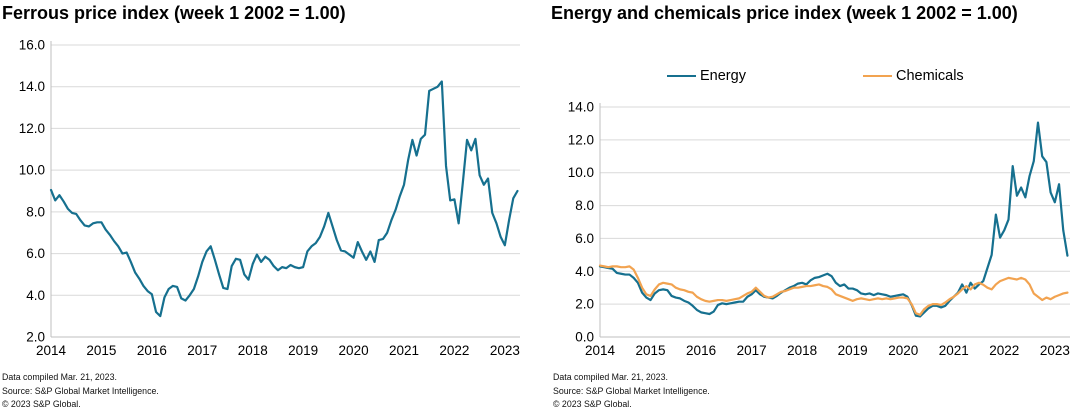 Image resolution: width=1084 pixels, height=416 pixels. What do you see at coordinates (877, 76) in the screenshot?
I see `chemicals-line-swatch` at bounding box center [877, 76].